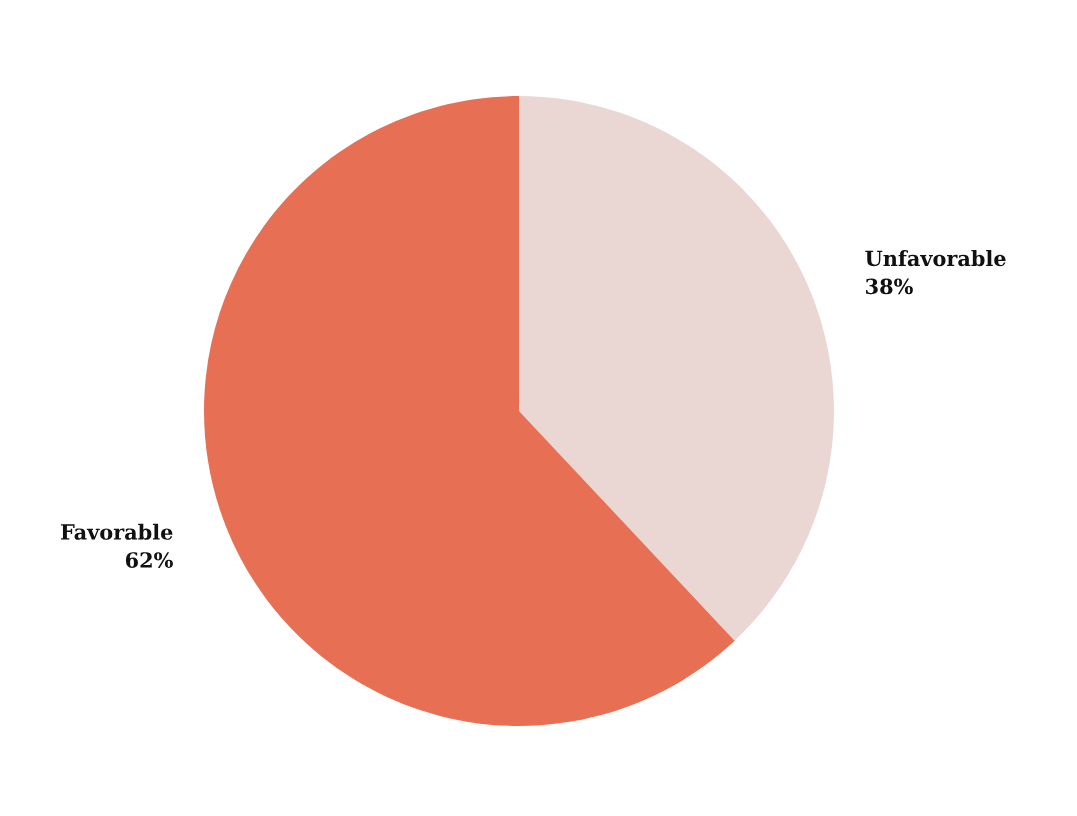 This screenshot has width=1077, height=816. Describe the element at coordinates (889, 286) in the screenshot. I see `data-label: 38%` at that location.